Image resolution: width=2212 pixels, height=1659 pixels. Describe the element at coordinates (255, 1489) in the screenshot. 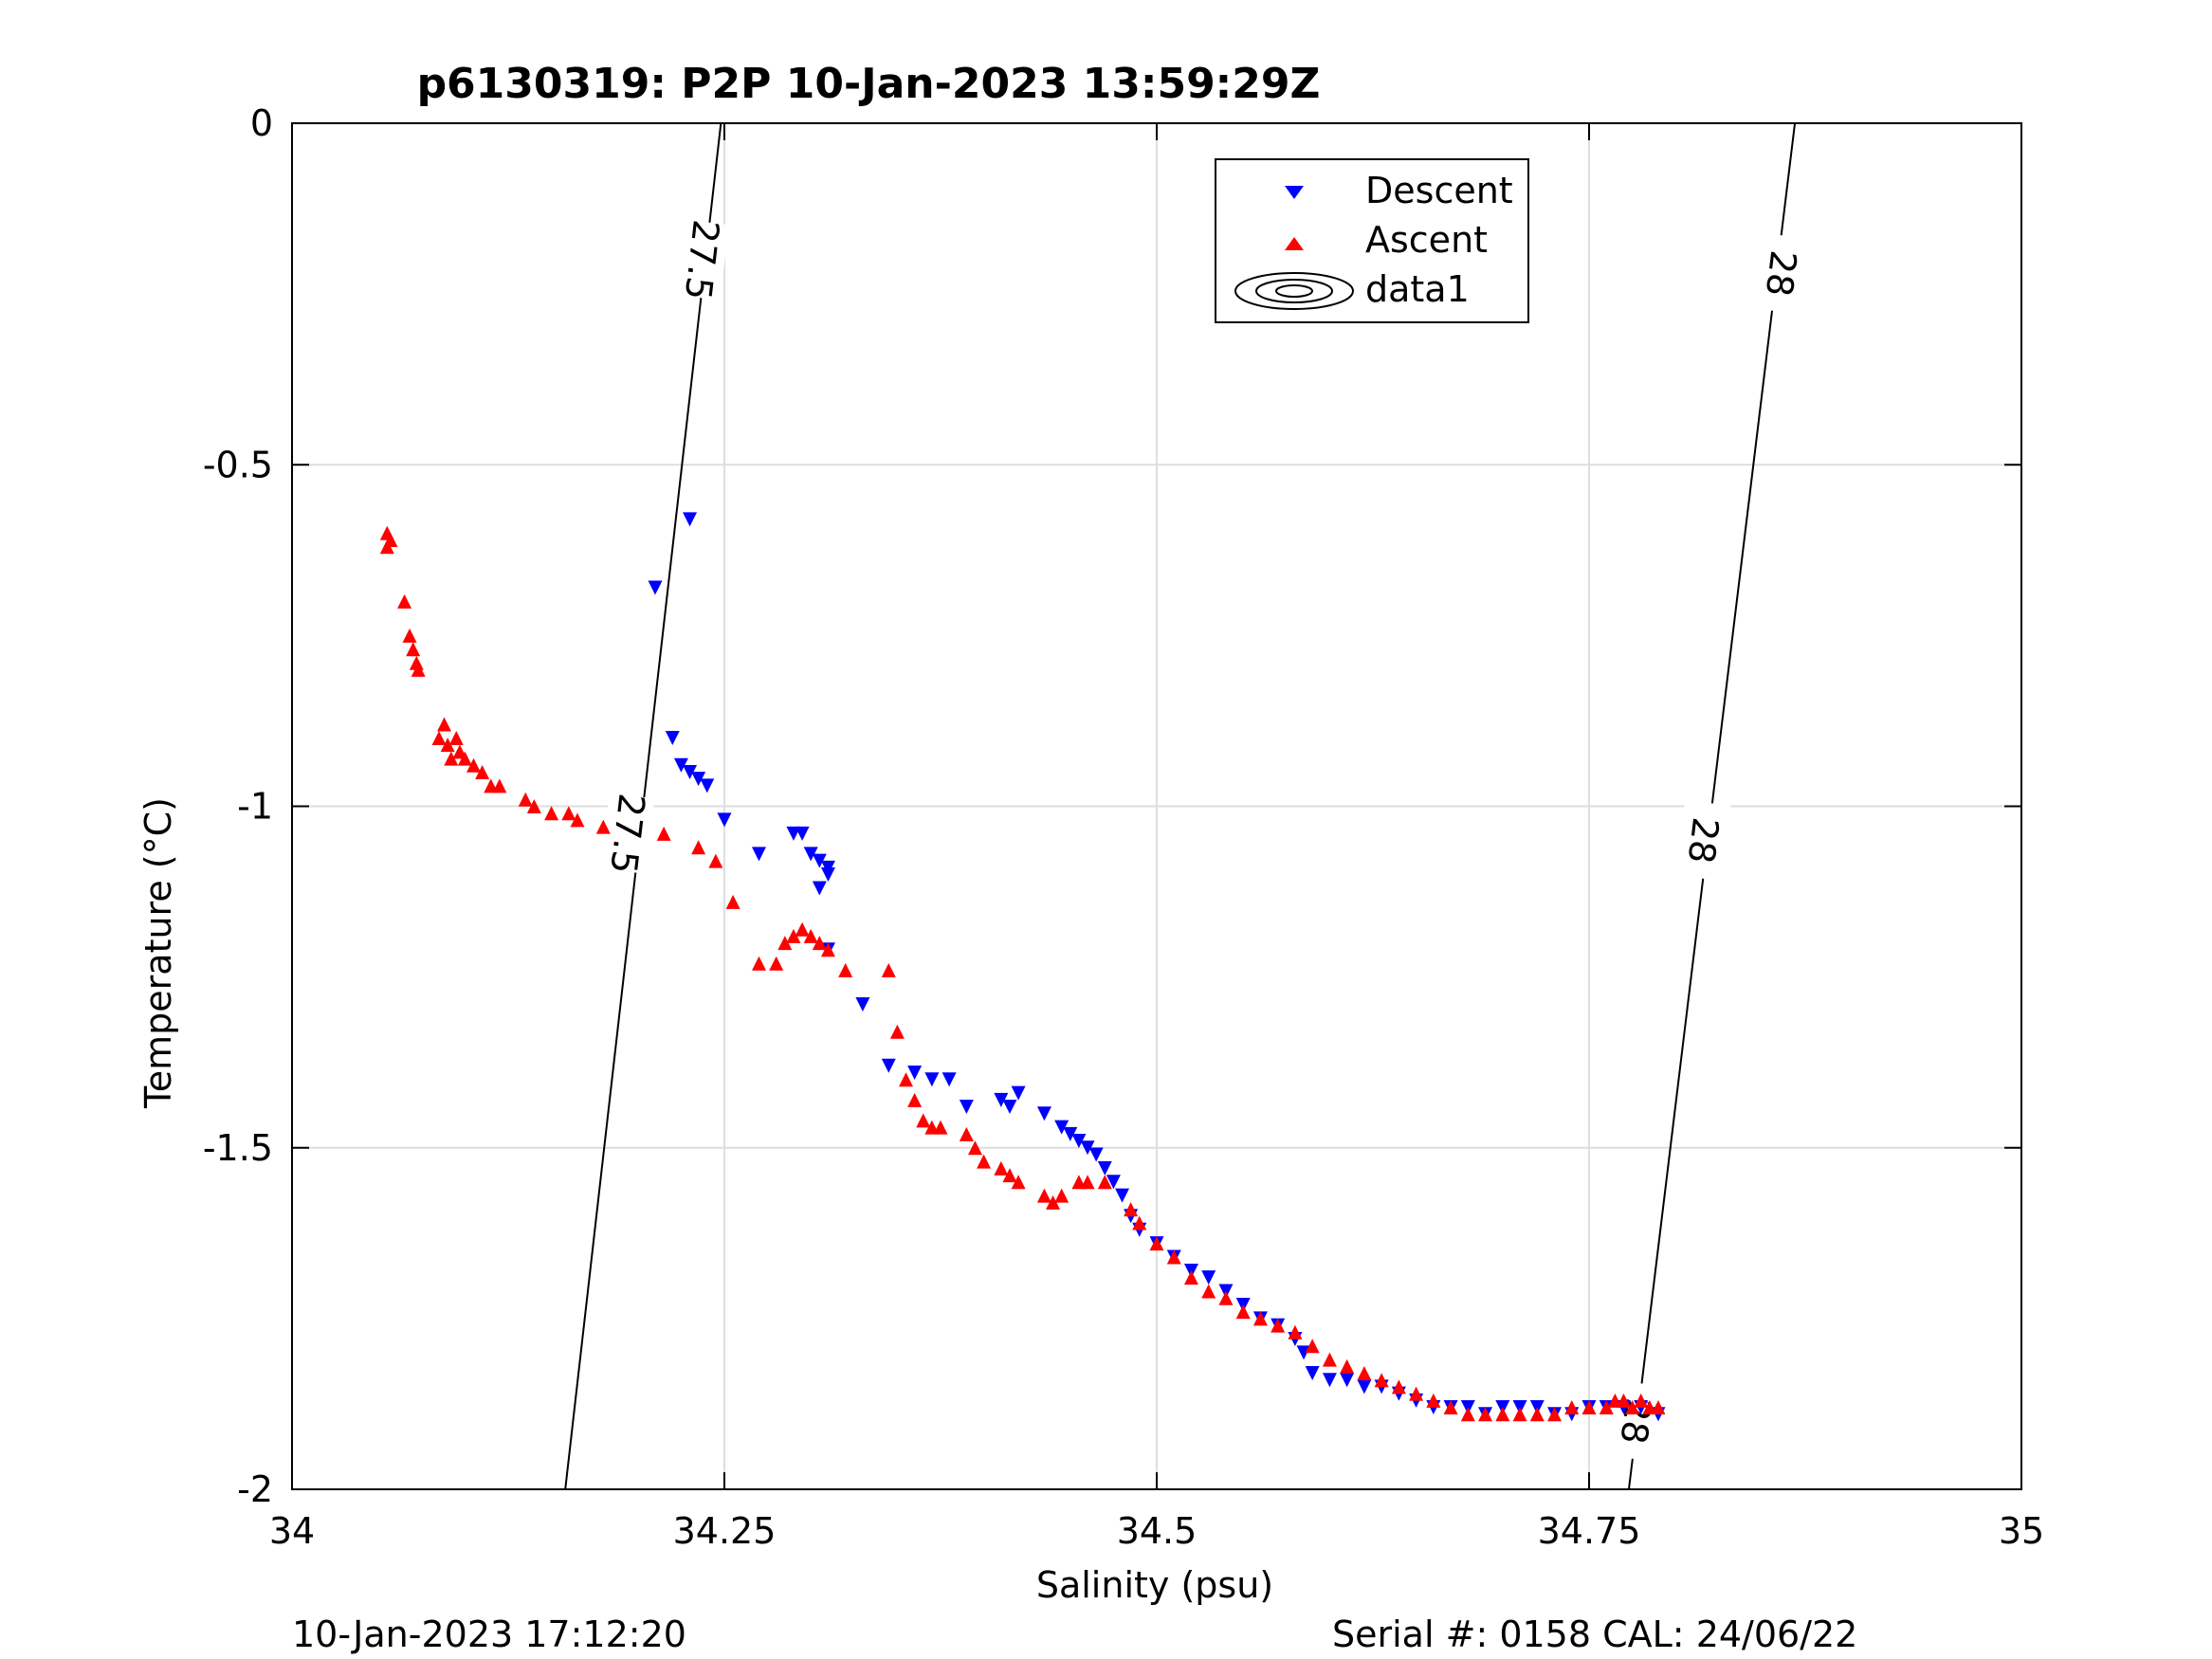

I see `y-tick-label: -2` at that location.